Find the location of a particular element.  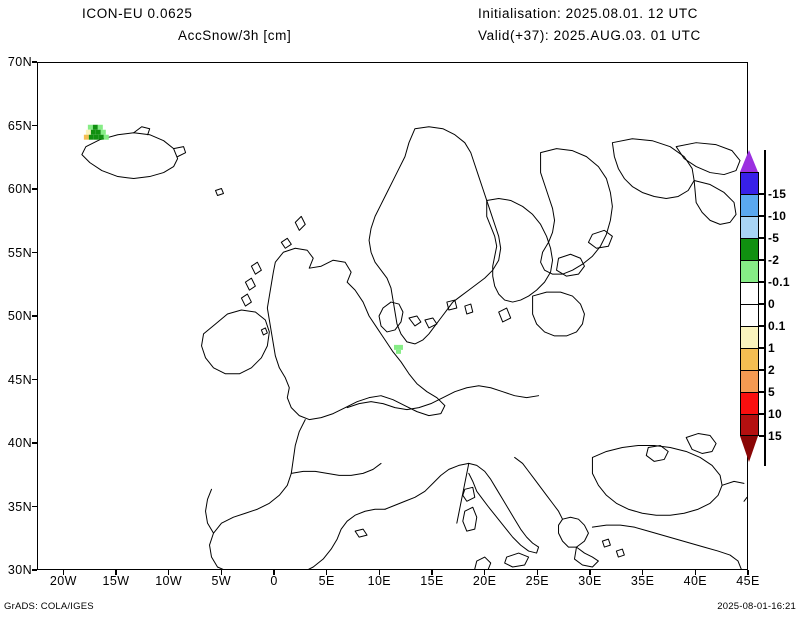

x-axis-label: 15E is located at coordinates (432, 581).